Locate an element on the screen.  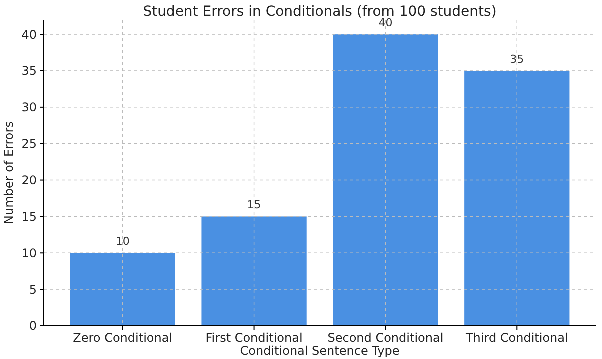
data-label: 15 is located at coordinates (254, 205).